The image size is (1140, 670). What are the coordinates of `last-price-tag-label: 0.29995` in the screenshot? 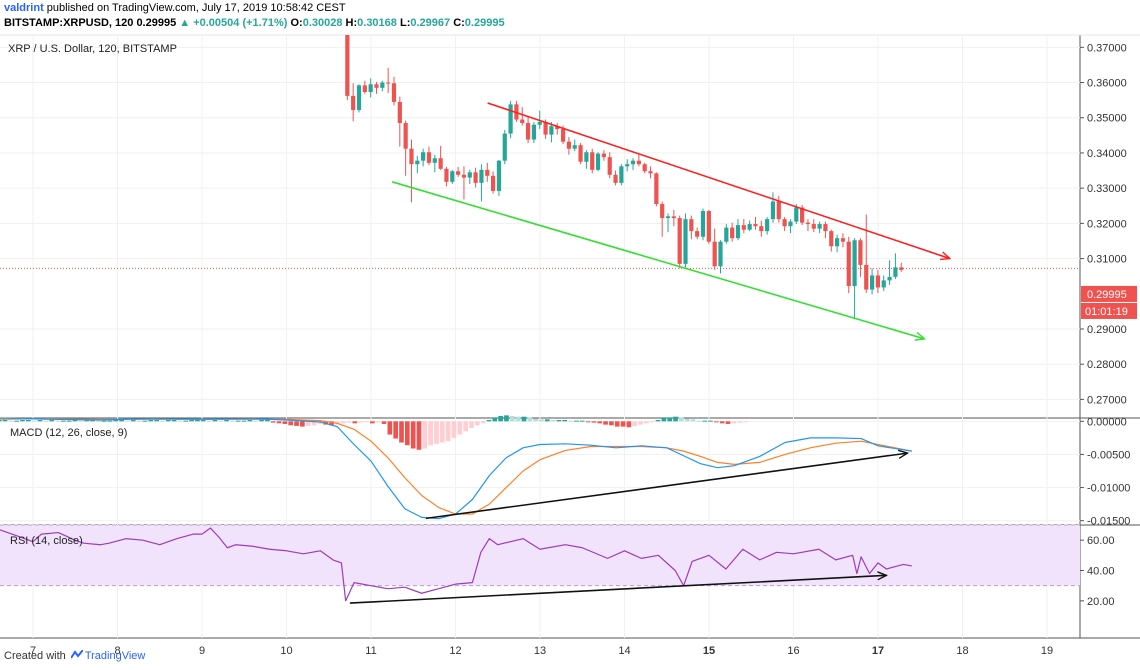 It's located at (1107, 295).